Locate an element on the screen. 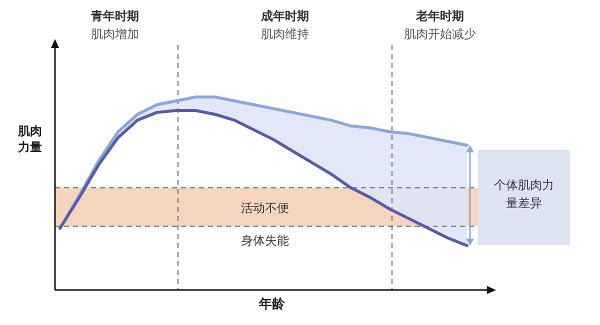 This screenshot has width=600, height=325. band-label: 活动不便 is located at coordinates (265, 208).